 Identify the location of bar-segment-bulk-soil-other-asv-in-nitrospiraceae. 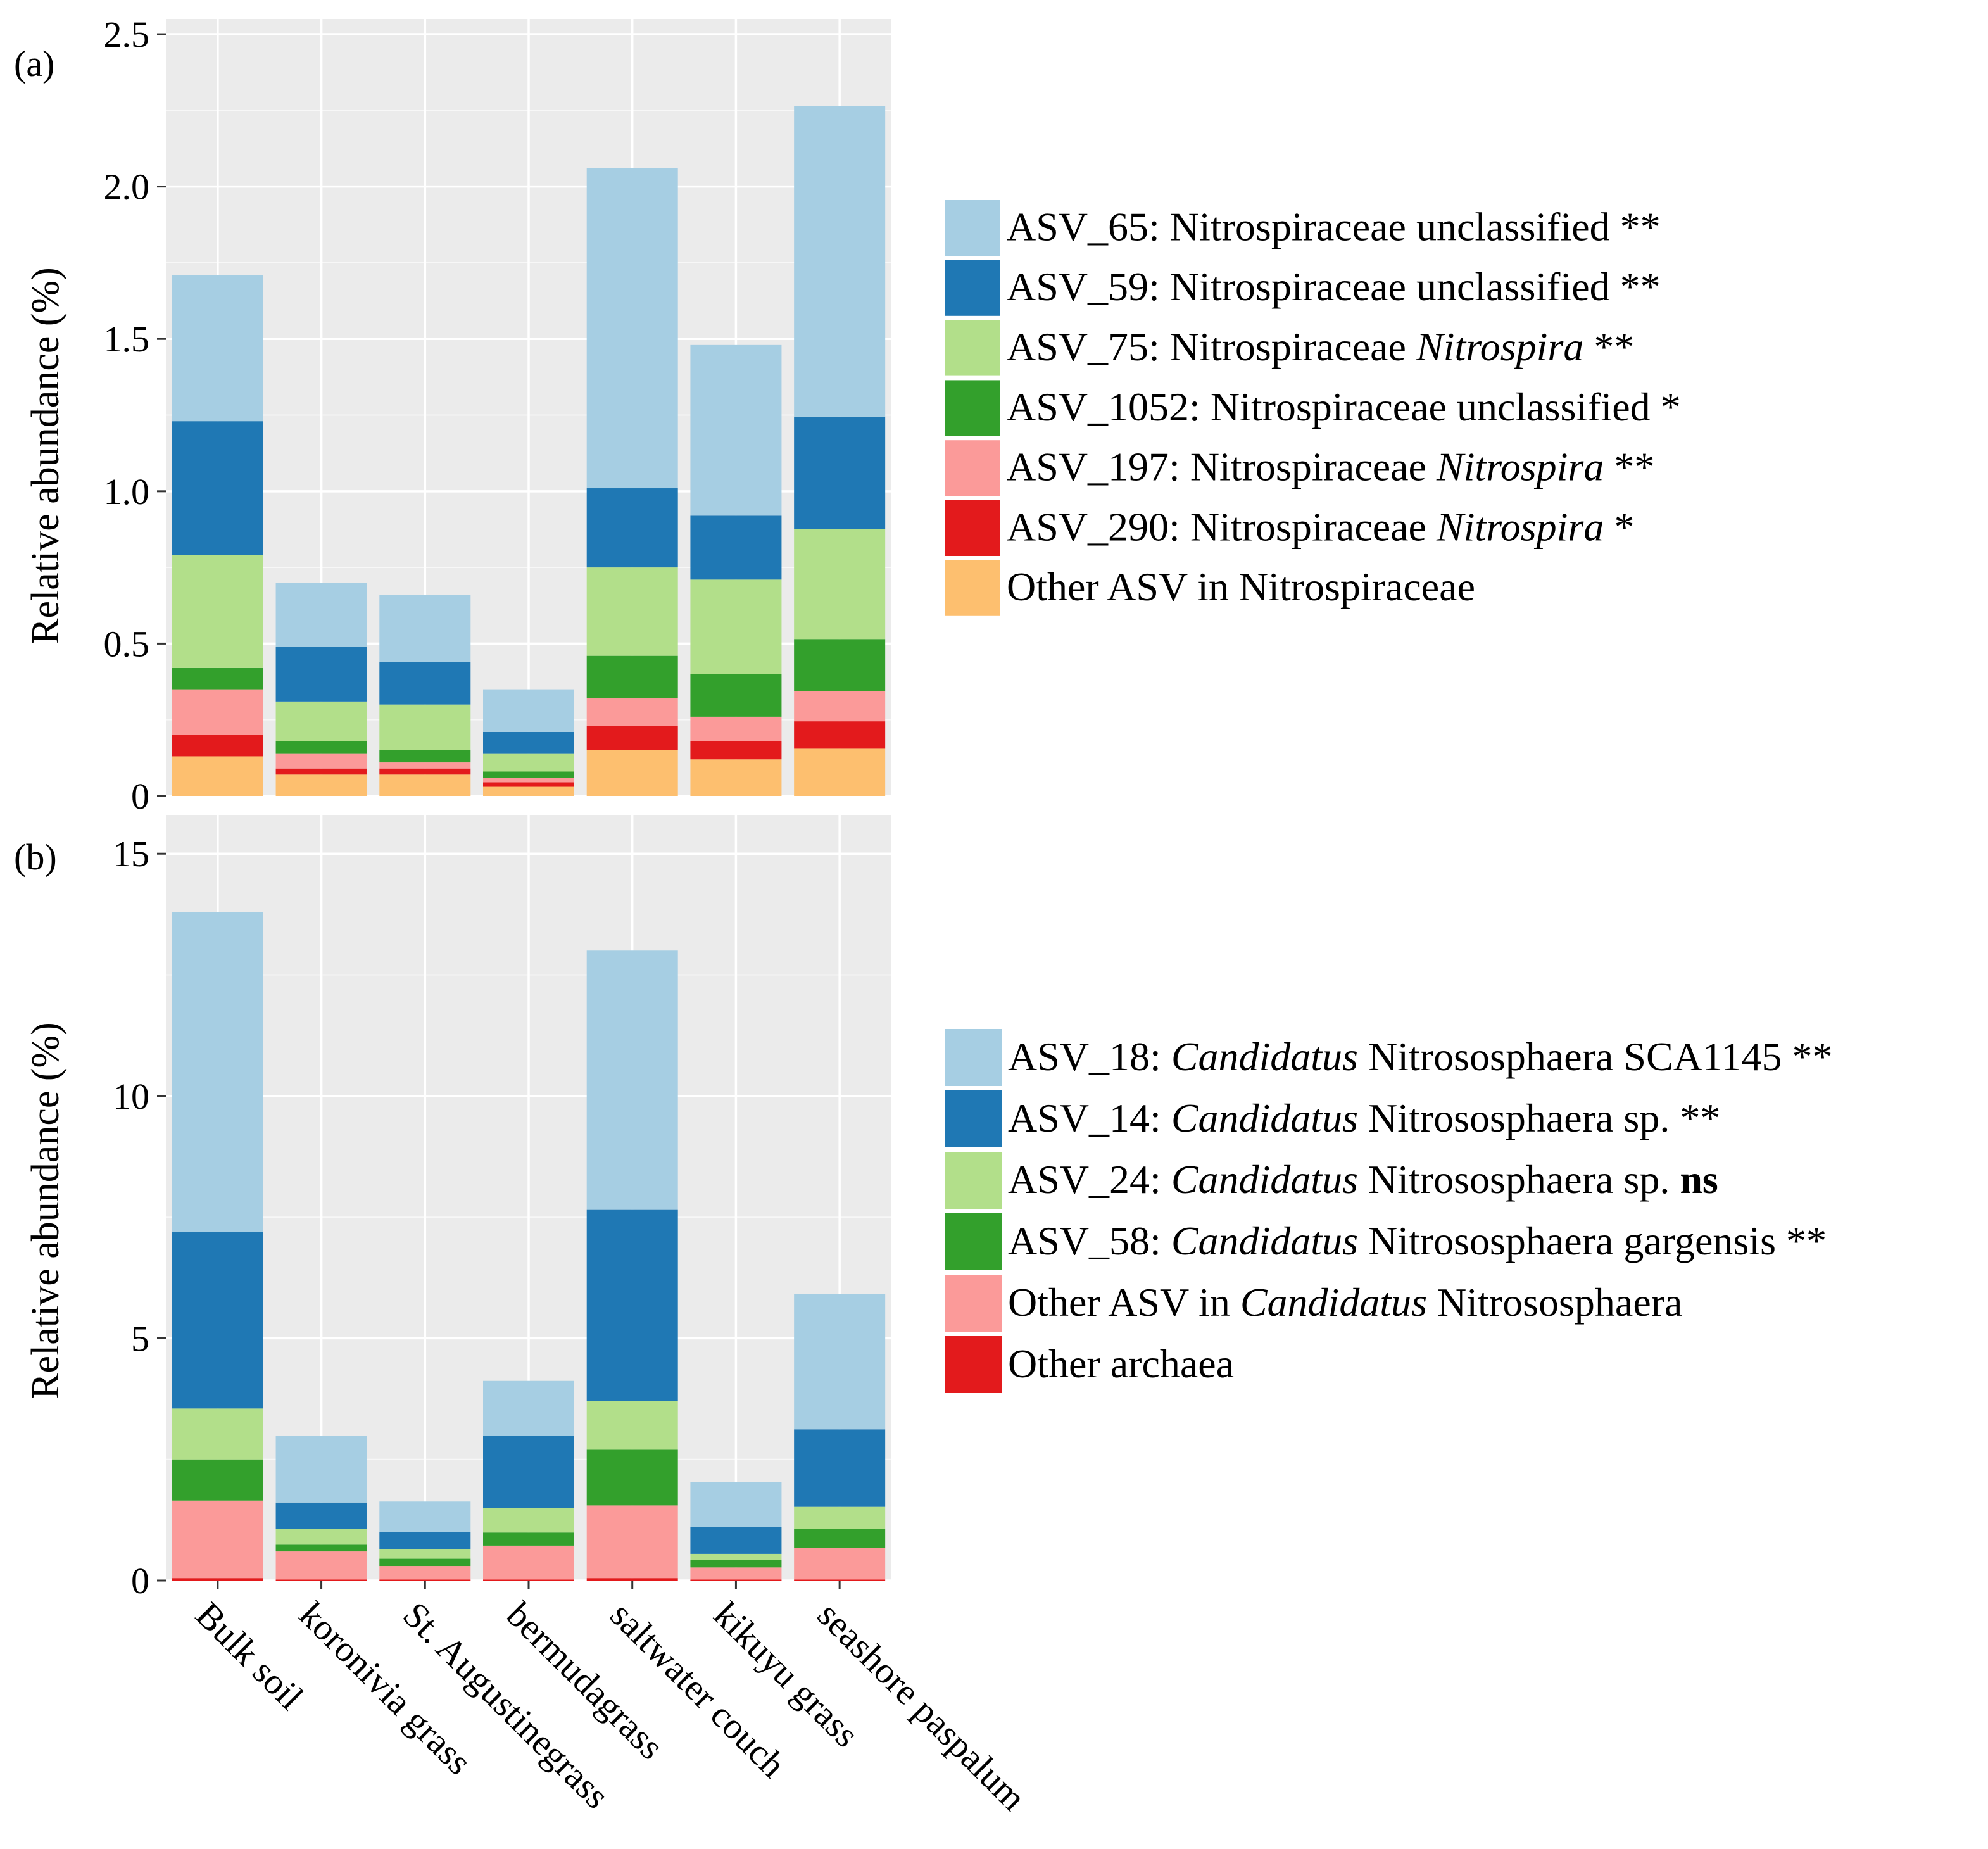
(217, 776).